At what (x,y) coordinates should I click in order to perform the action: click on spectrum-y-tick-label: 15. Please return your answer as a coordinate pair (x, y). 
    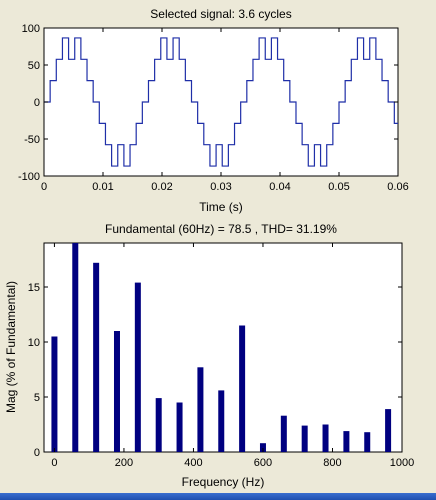
    Looking at the image, I should click on (34, 288).